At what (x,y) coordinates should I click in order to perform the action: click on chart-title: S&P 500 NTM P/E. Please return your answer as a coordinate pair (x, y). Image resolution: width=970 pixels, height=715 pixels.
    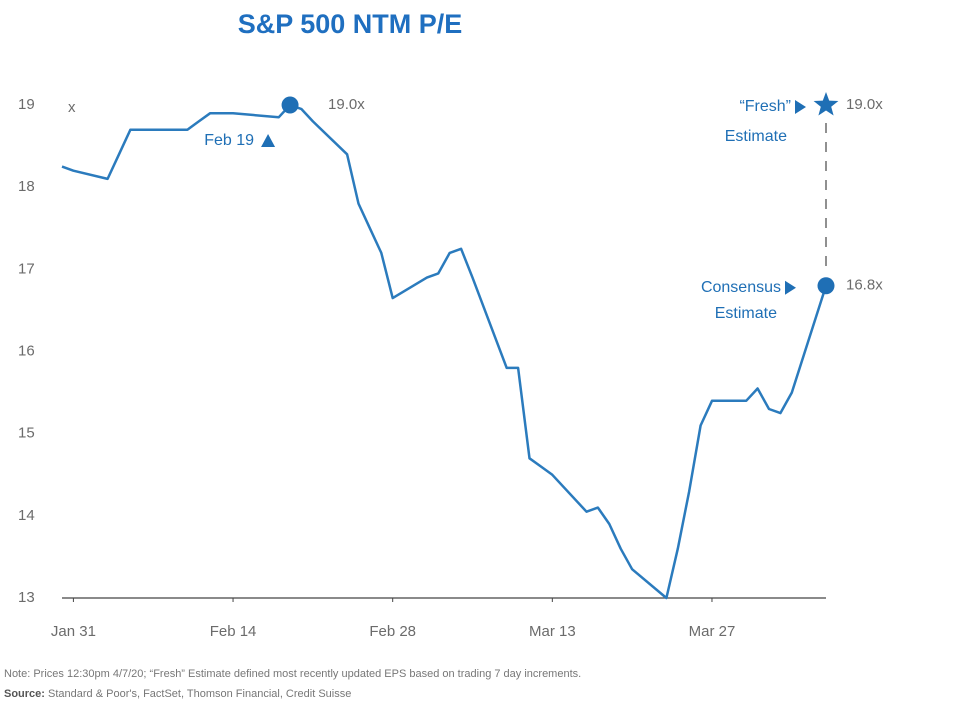
    Looking at the image, I should click on (350, 24).